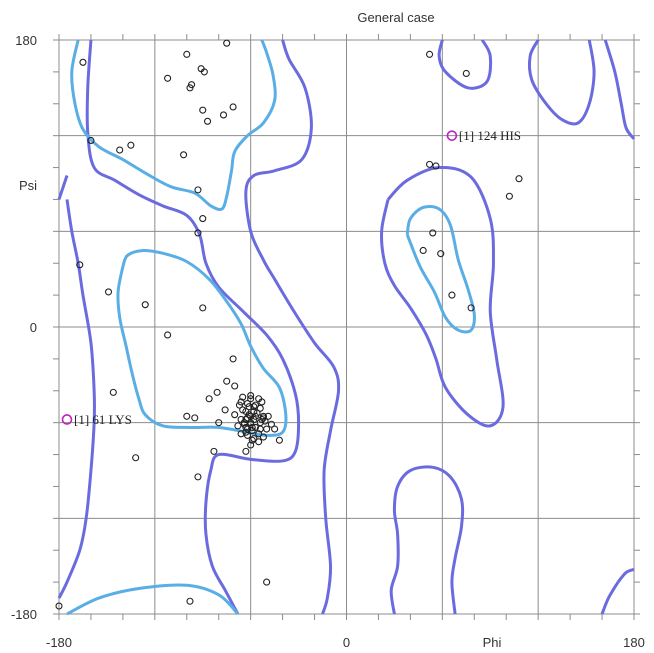 This screenshot has width=654, height=653. What do you see at coordinates (492, 642) in the screenshot?
I see `x-axis-label: Phi` at bounding box center [492, 642].